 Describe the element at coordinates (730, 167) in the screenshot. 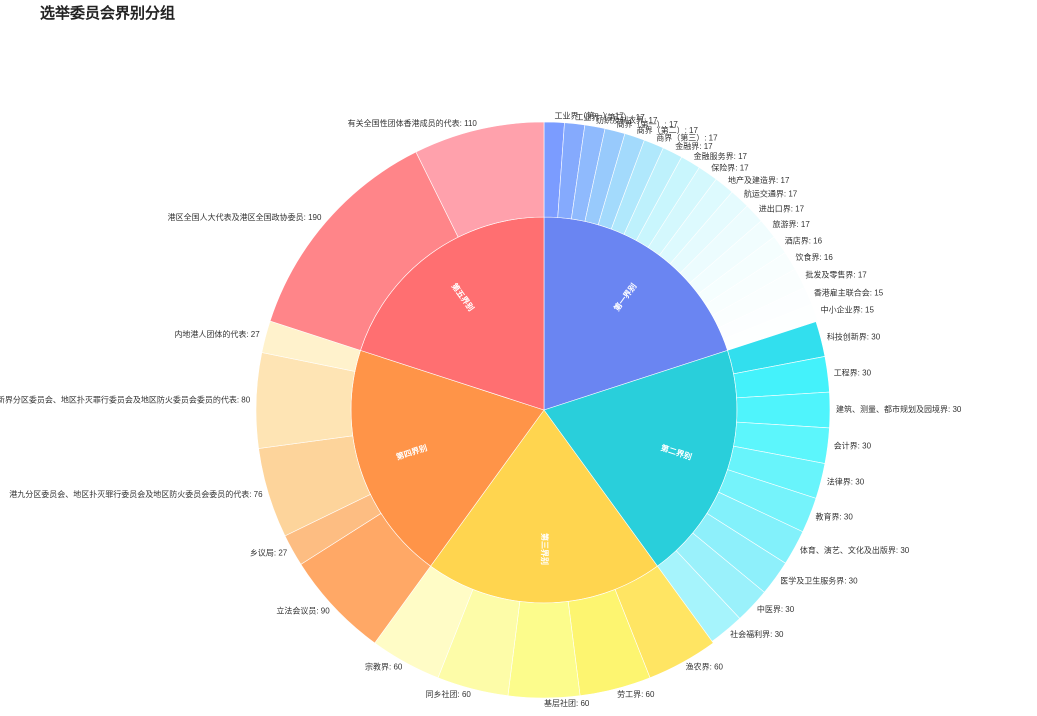

I see `outer-sector-label: 保险界: 17` at that location.